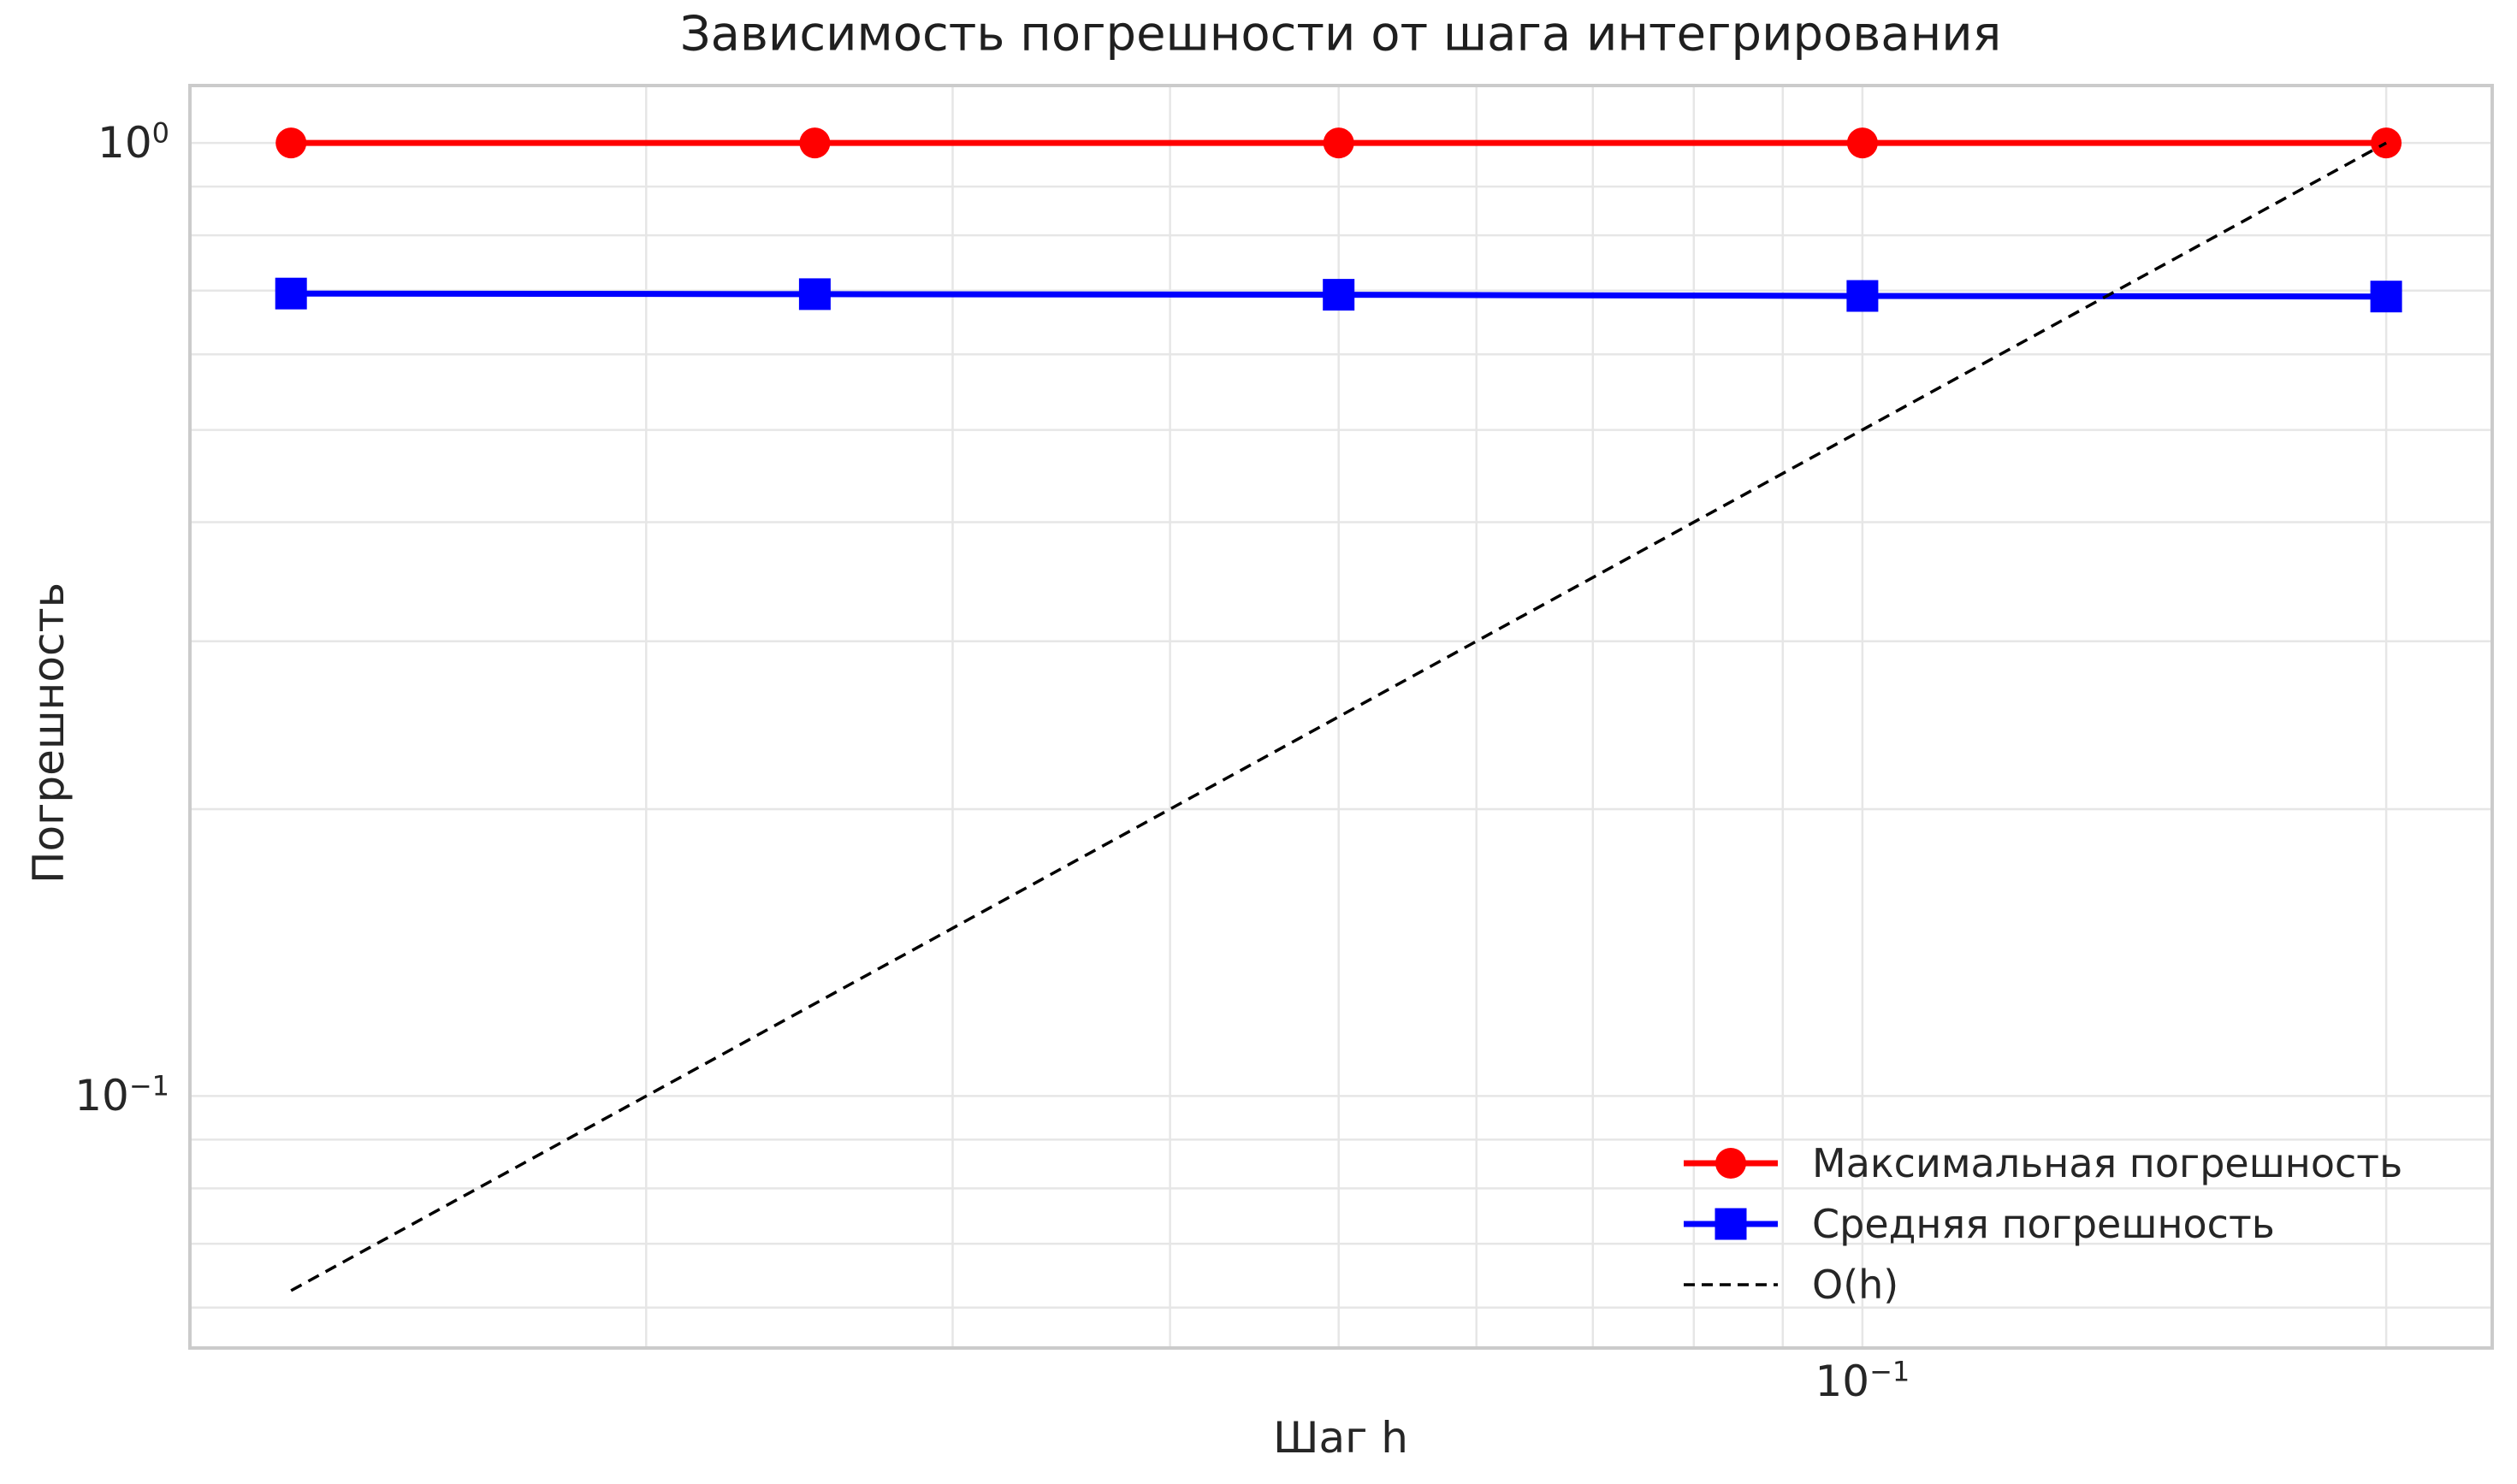  I want to click on legend-label-max-error: Максимальная погрешность, so click(2107, 1162).